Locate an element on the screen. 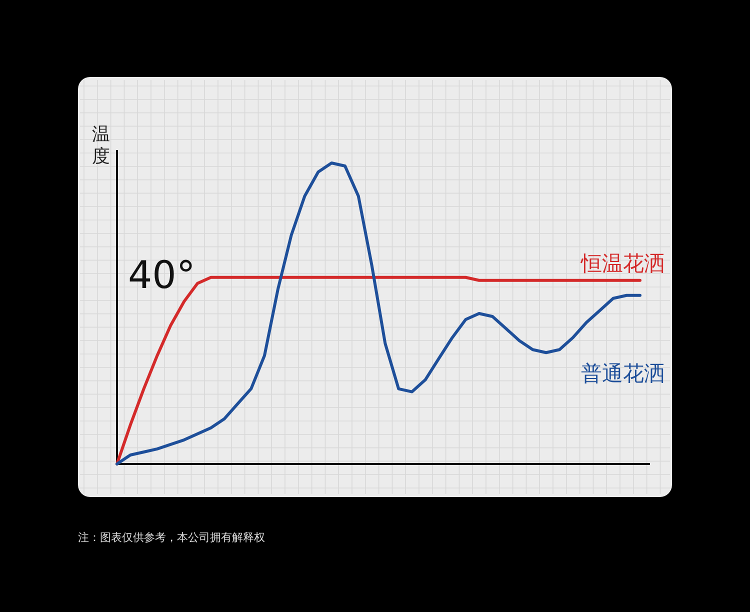 The height and width of the screenshot is (612, 750). annotation: 40° is located at coordinates (162, 275).